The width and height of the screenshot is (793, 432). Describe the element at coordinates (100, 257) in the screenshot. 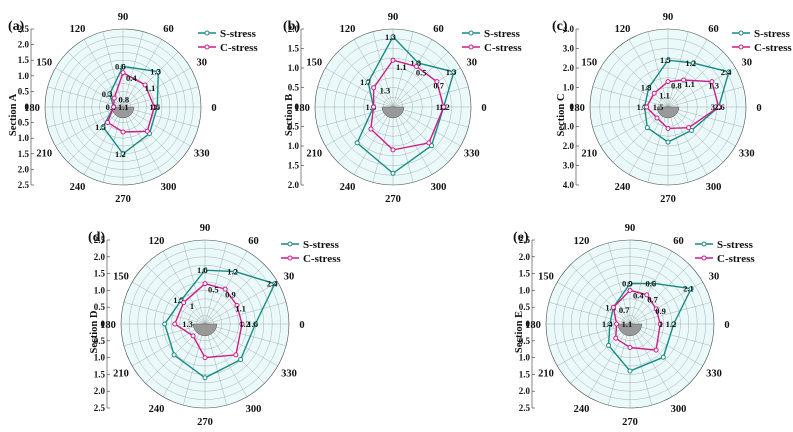

I see `radial-tick-label: 2.0` at that location.